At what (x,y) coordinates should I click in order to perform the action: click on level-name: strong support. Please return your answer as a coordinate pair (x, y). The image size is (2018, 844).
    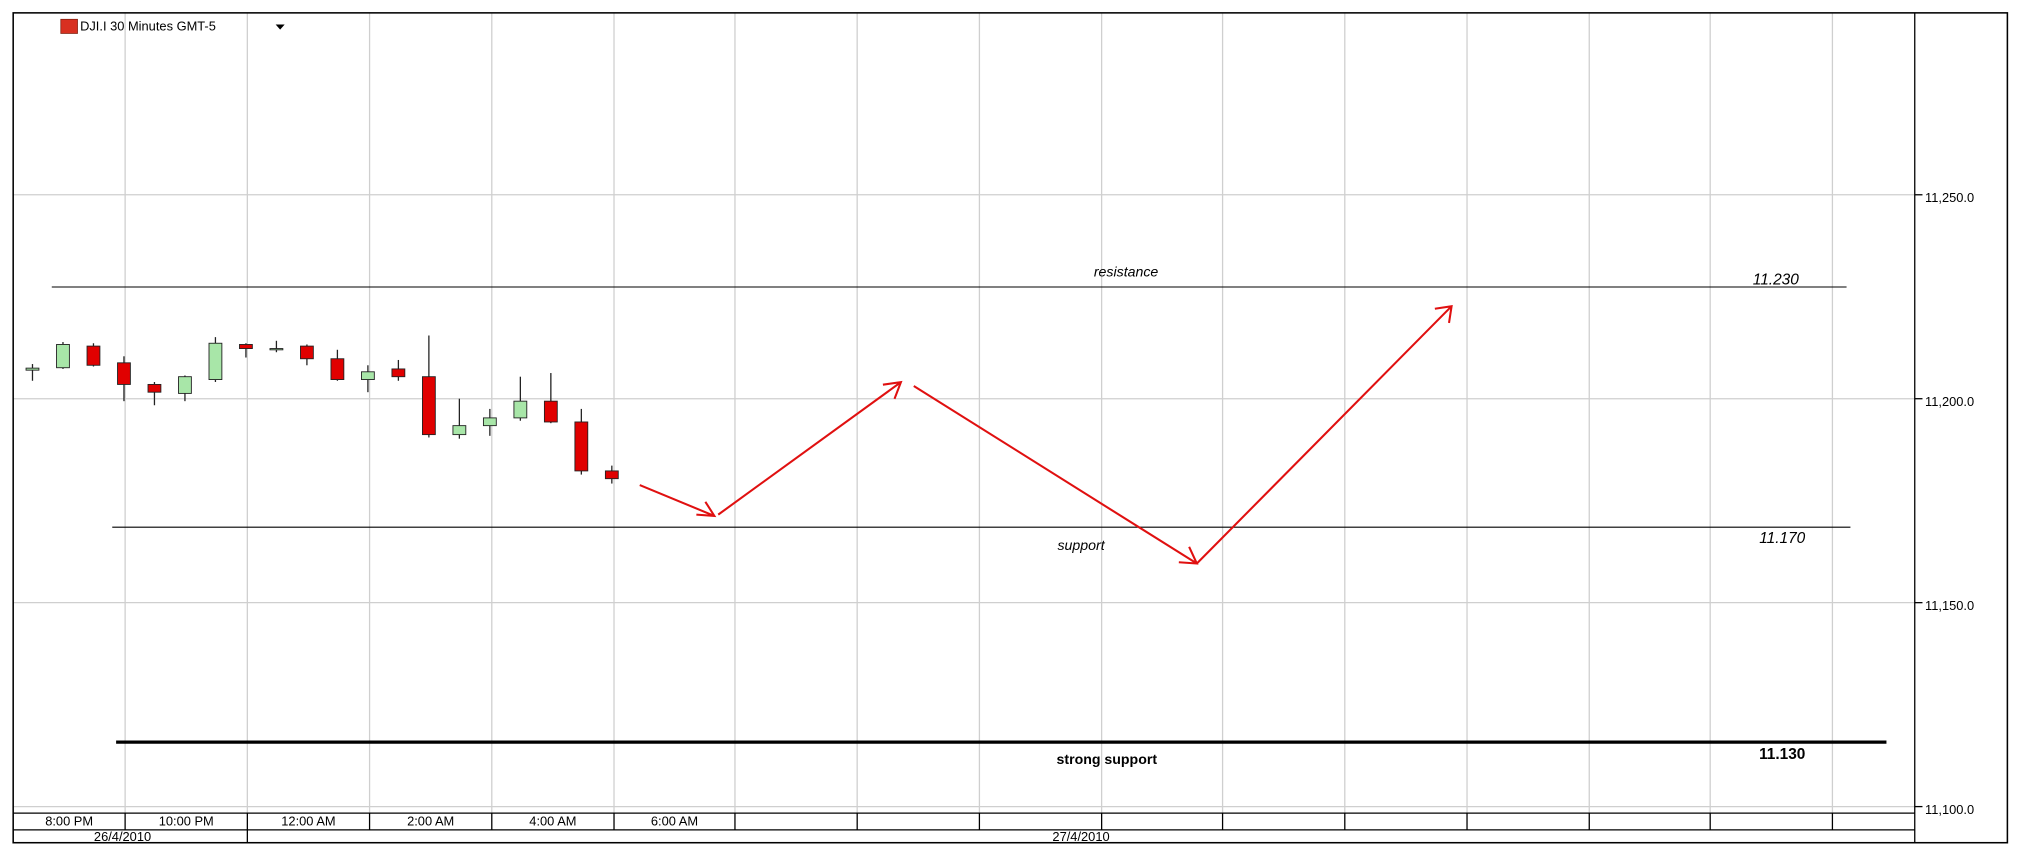
    Looking at the image, I should click on (1107, 759).